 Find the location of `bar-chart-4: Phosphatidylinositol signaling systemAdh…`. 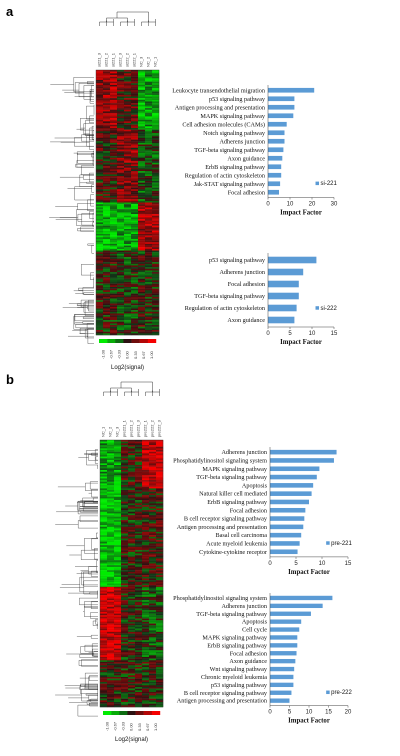

bar-chart-4: Phosphatidylinositol signaling systemAdh… is located at coordinates (263, 659).